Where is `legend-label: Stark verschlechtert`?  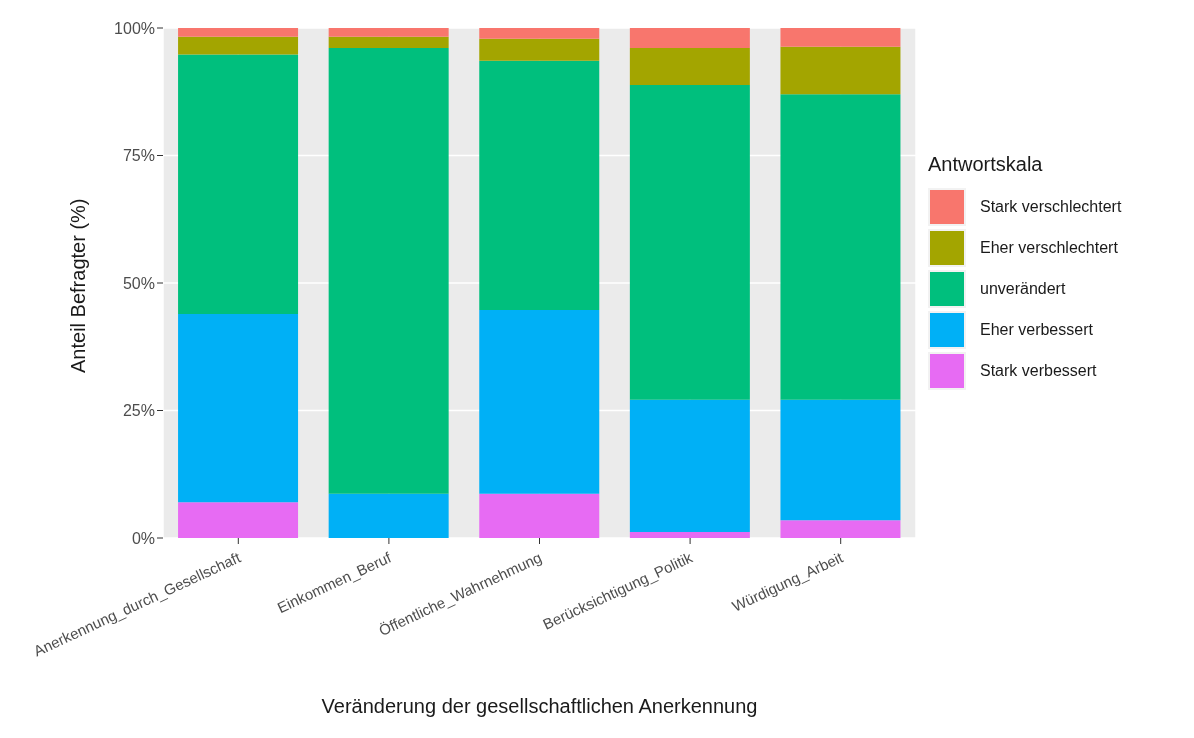 legend-label: Stark verschlechtert is located at coordinates (1051, 206).